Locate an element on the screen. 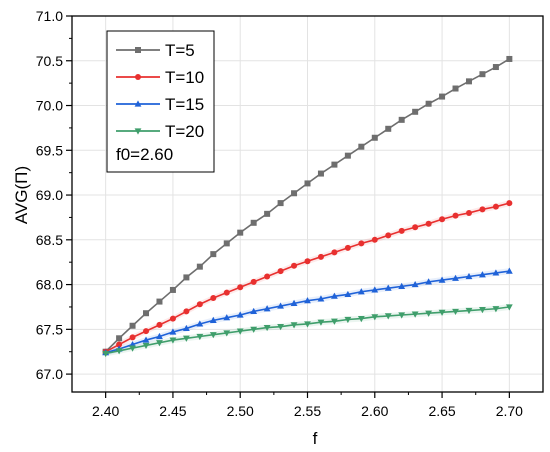 This screenshot has height=452, width=550. legend-entries: T=5 T=10 T=15 T=20 is located at coordinates (160, 91).